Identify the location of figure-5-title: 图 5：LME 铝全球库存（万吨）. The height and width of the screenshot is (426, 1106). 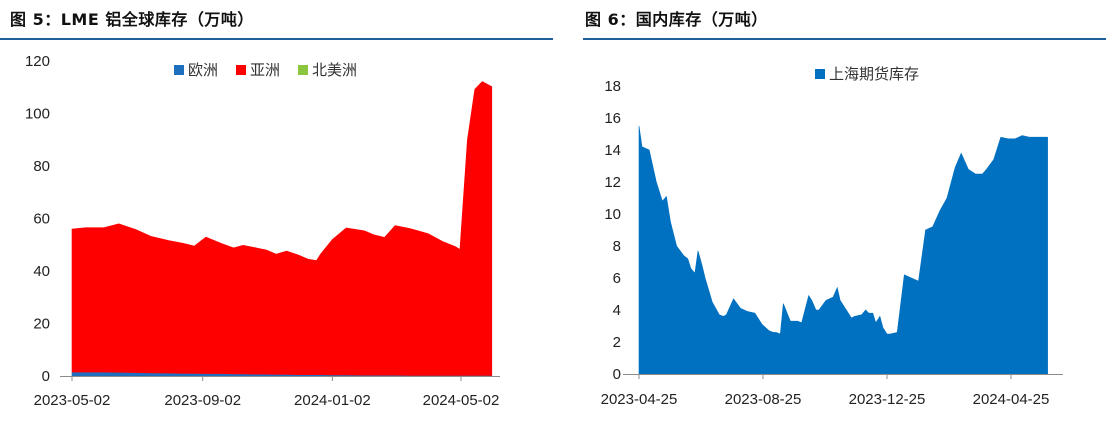
(132, 19).